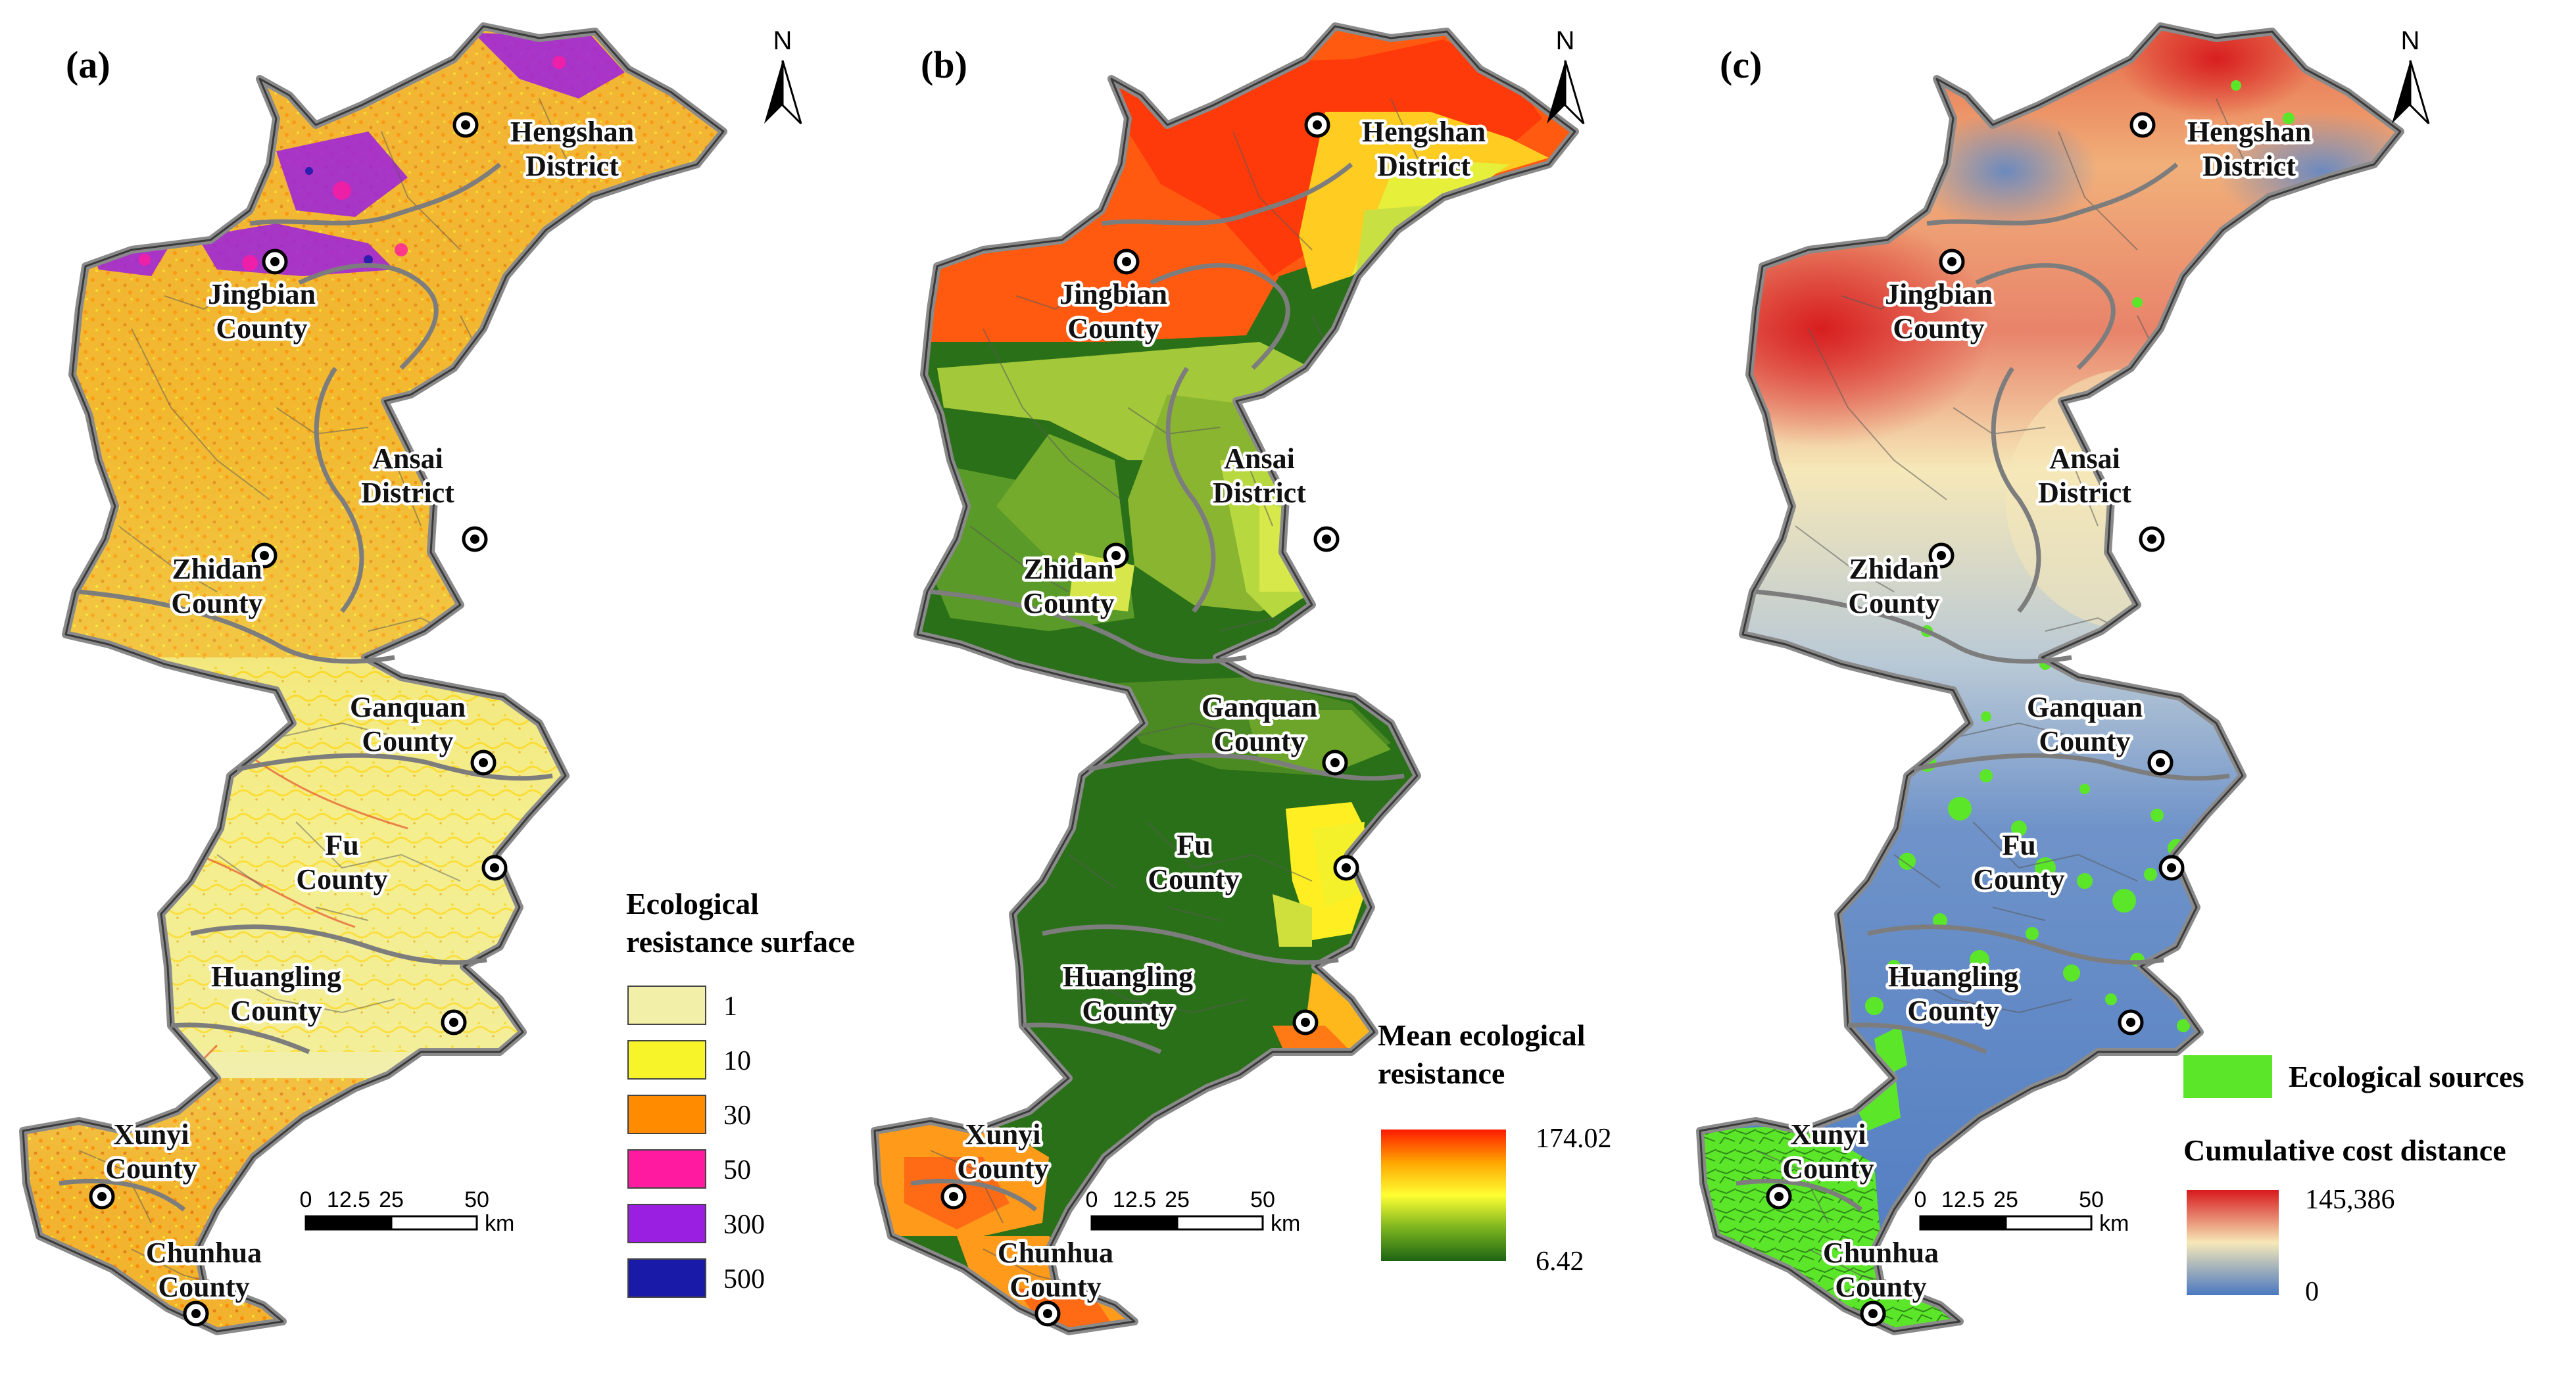  Describe the element at coordinates (2350, 1200) in the screenshot. I see `legend-c-max: 145,386` at that location.